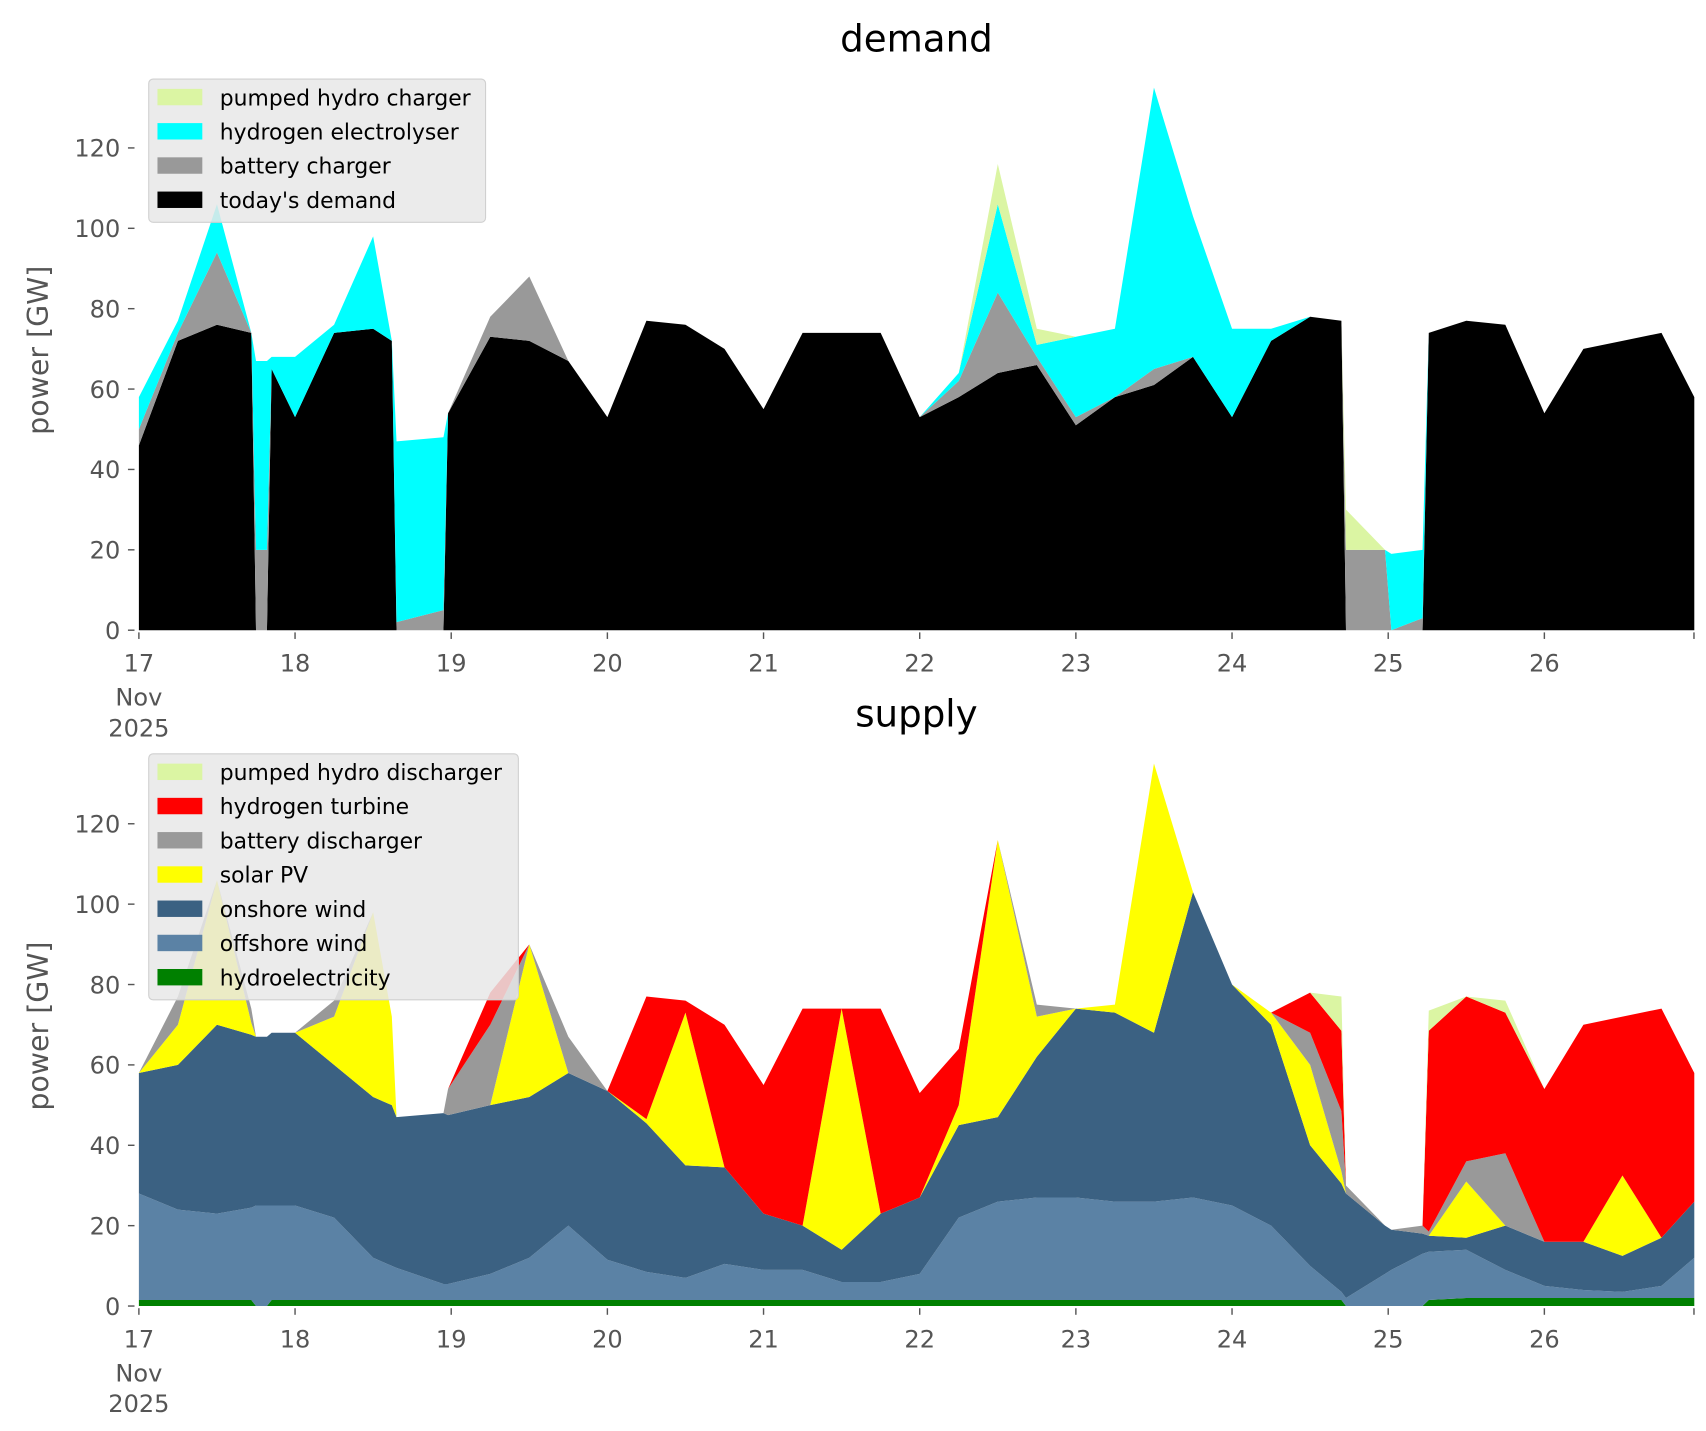 The height and width of the screenshot is (1431, 1706). I want to click on legend-item: hydroelectricity, so click(274, 978).